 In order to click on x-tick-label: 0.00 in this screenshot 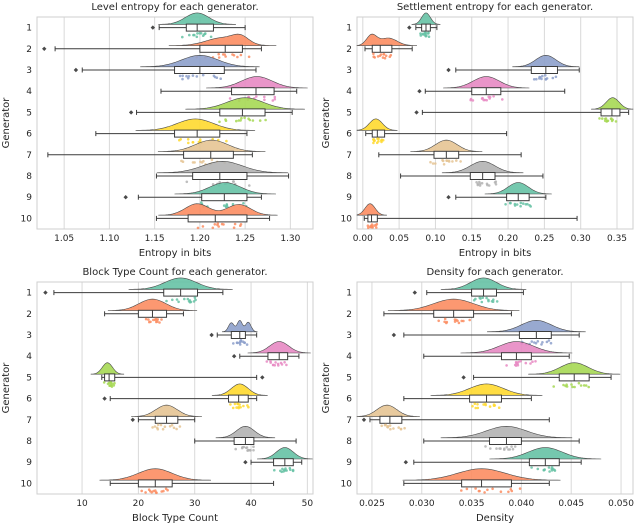, I will do `click(363, 239)`.